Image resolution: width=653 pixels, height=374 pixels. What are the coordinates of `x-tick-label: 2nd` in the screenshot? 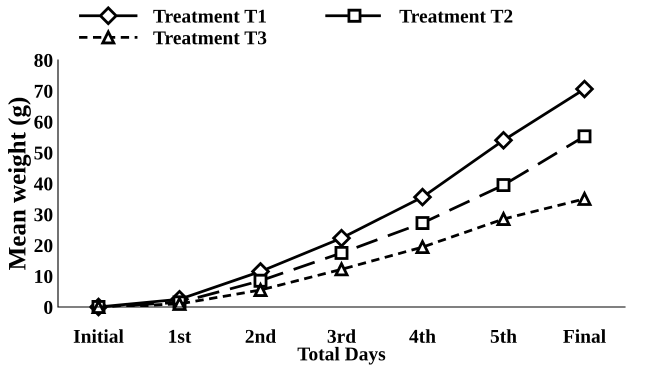 It's located at (261, 336).